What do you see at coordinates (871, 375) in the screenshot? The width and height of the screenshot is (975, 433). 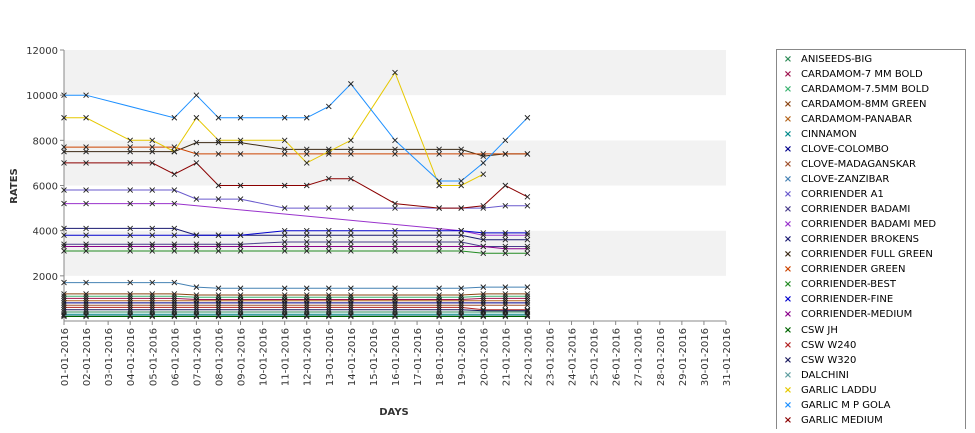 I see `legend-item: × DALCHINI` at bounding box center [871, 375].